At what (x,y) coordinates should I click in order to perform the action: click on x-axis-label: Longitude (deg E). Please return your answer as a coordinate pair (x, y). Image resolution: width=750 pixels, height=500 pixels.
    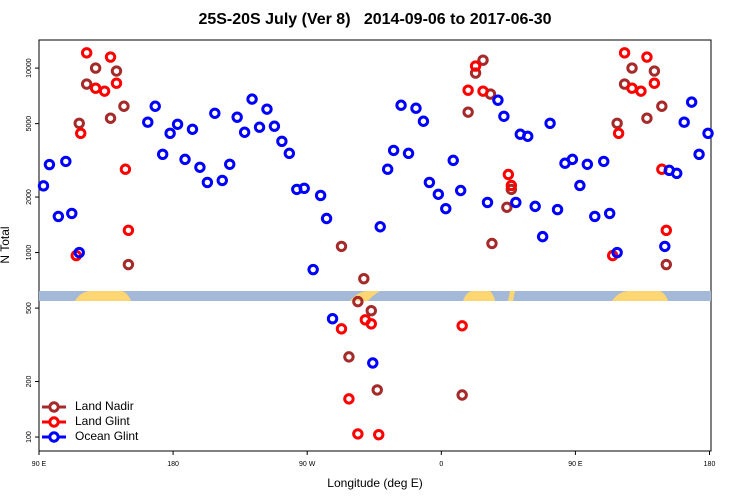
    Looking at the image, I should click on (374, 483).